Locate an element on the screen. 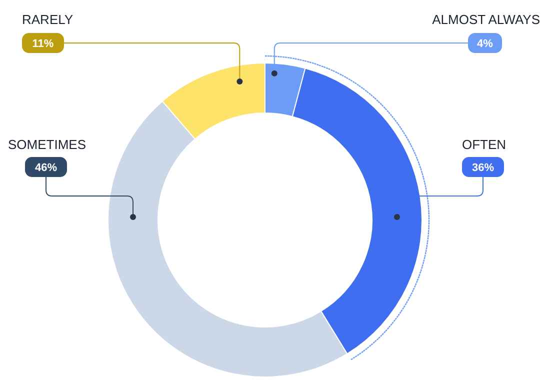  slice-label: RARELY is located at coordinates (48, 19).